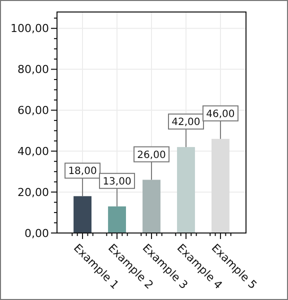  Describe the element at coordinates (220, 114) in the screenshot. I see `data-label: 46,00` at that location.